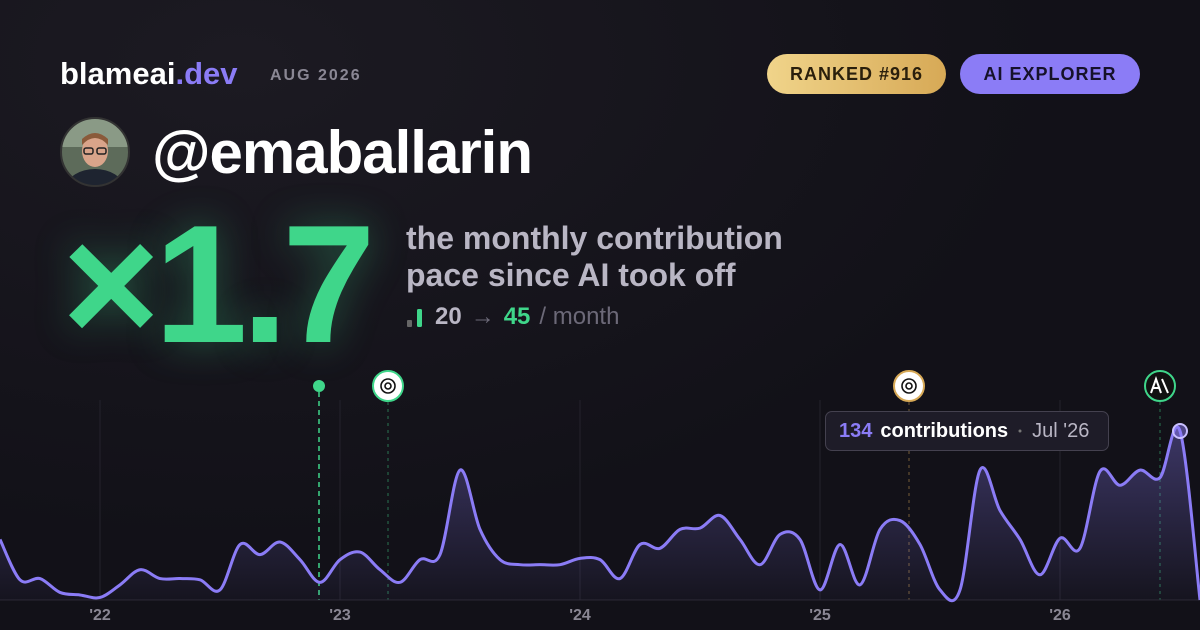  Describe the element at coordinates (340, 615) in the screenshot. I see `x-tick-label: '23` at that location.